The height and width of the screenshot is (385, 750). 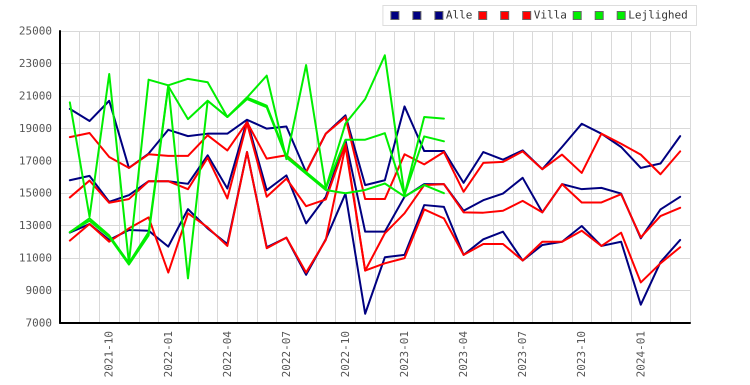 What do you see at coordinates (35, 225) in the screenshot?
I see `y-tick-label: 13000` at bounding box center [35, 225].